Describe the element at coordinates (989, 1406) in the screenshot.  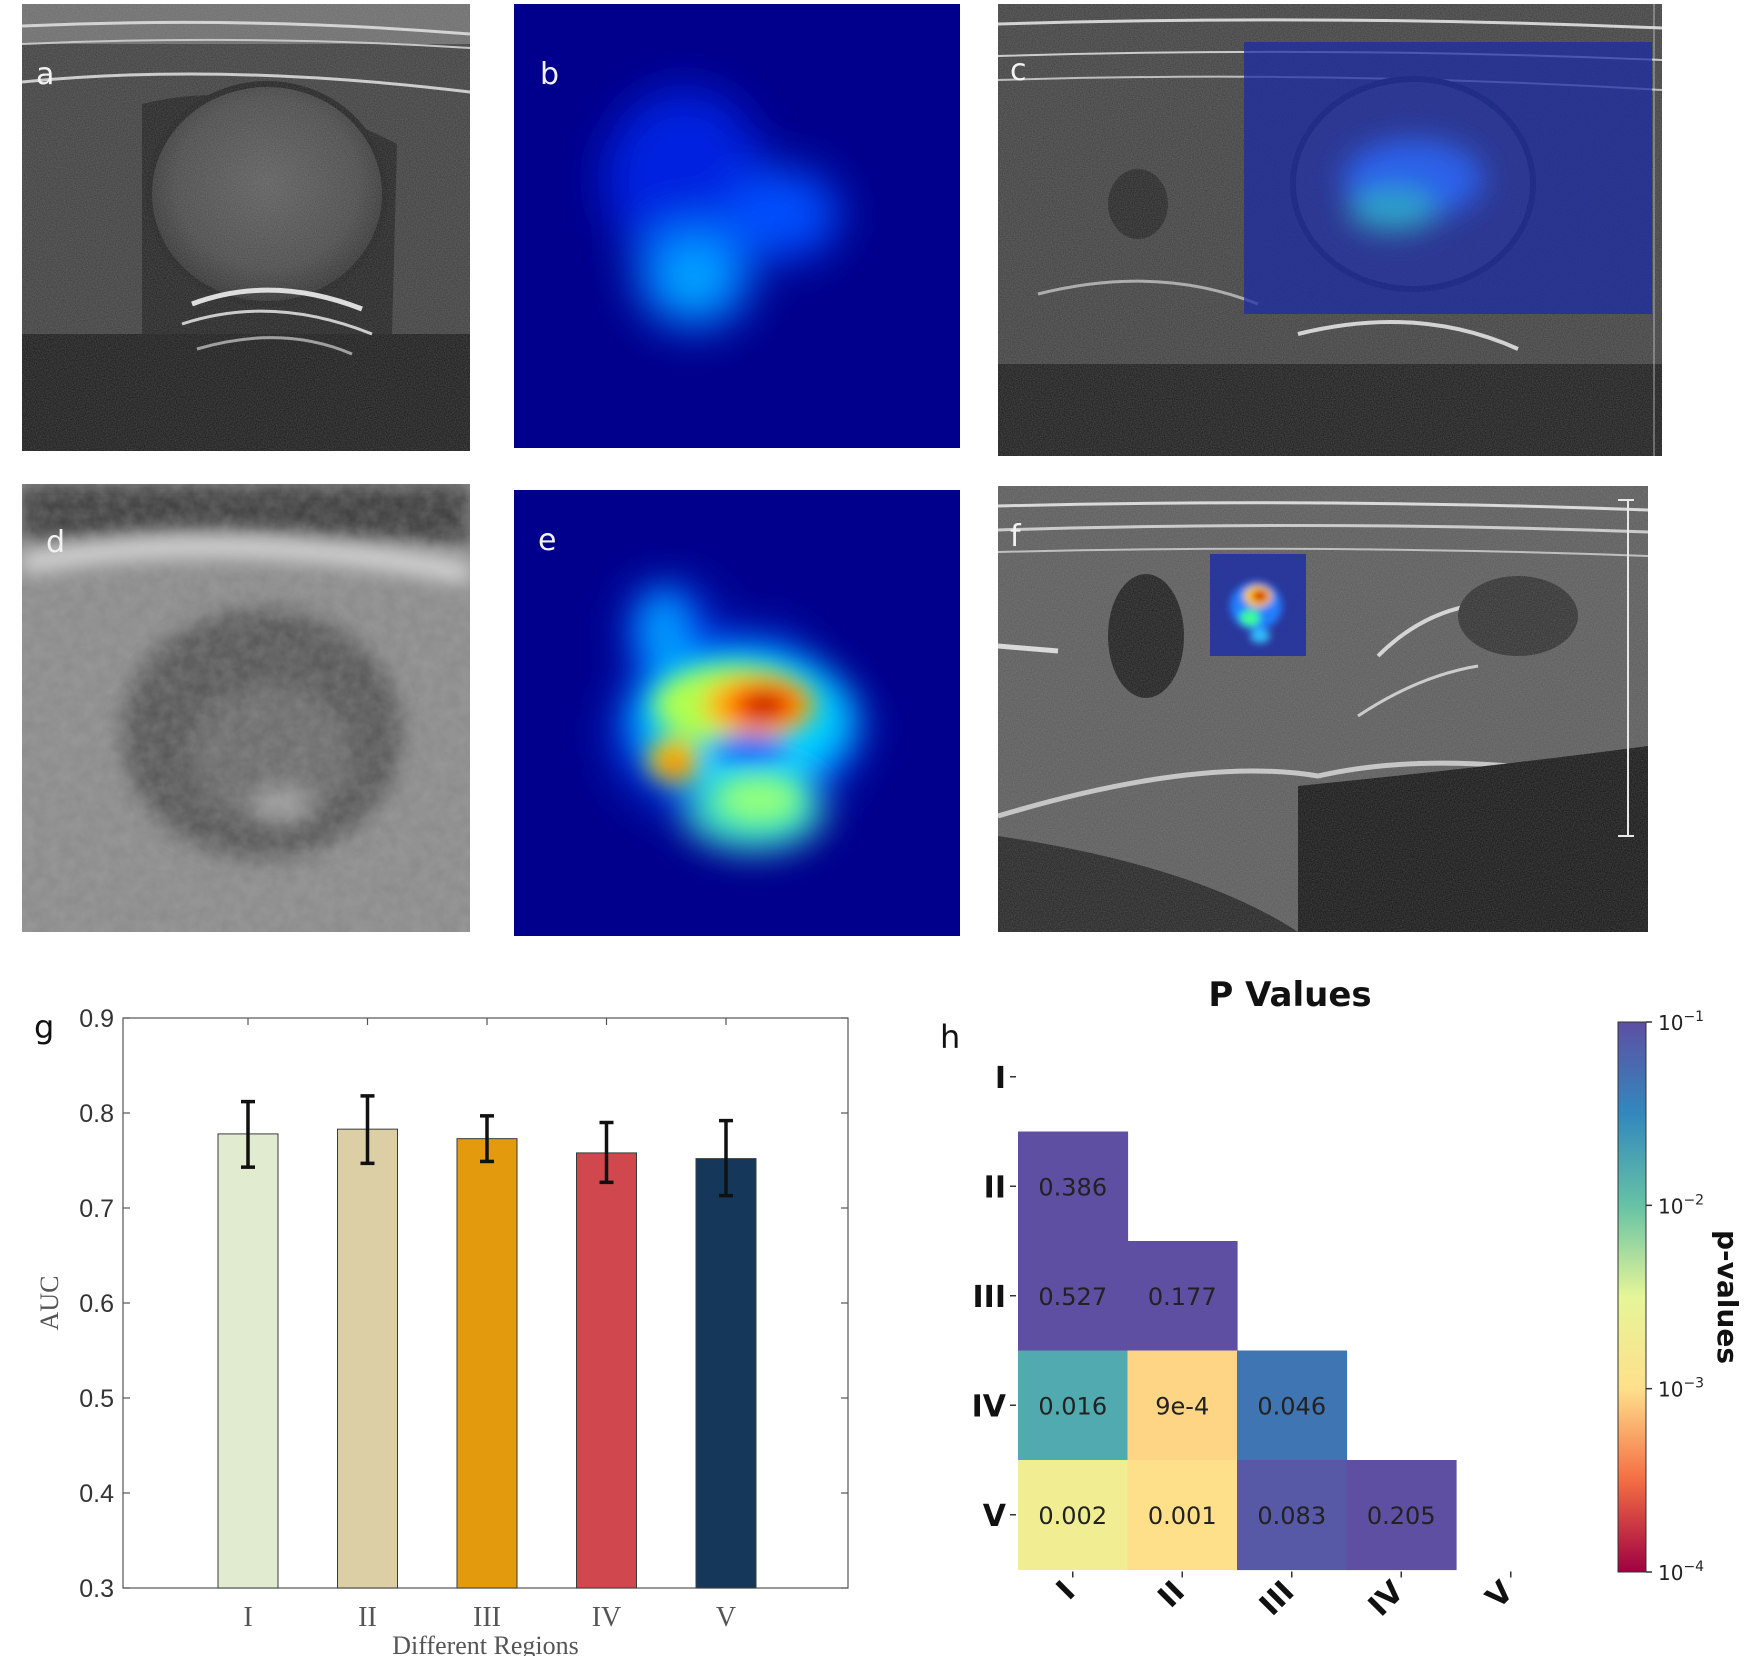
I see `row-label-IV: IV` at that location.